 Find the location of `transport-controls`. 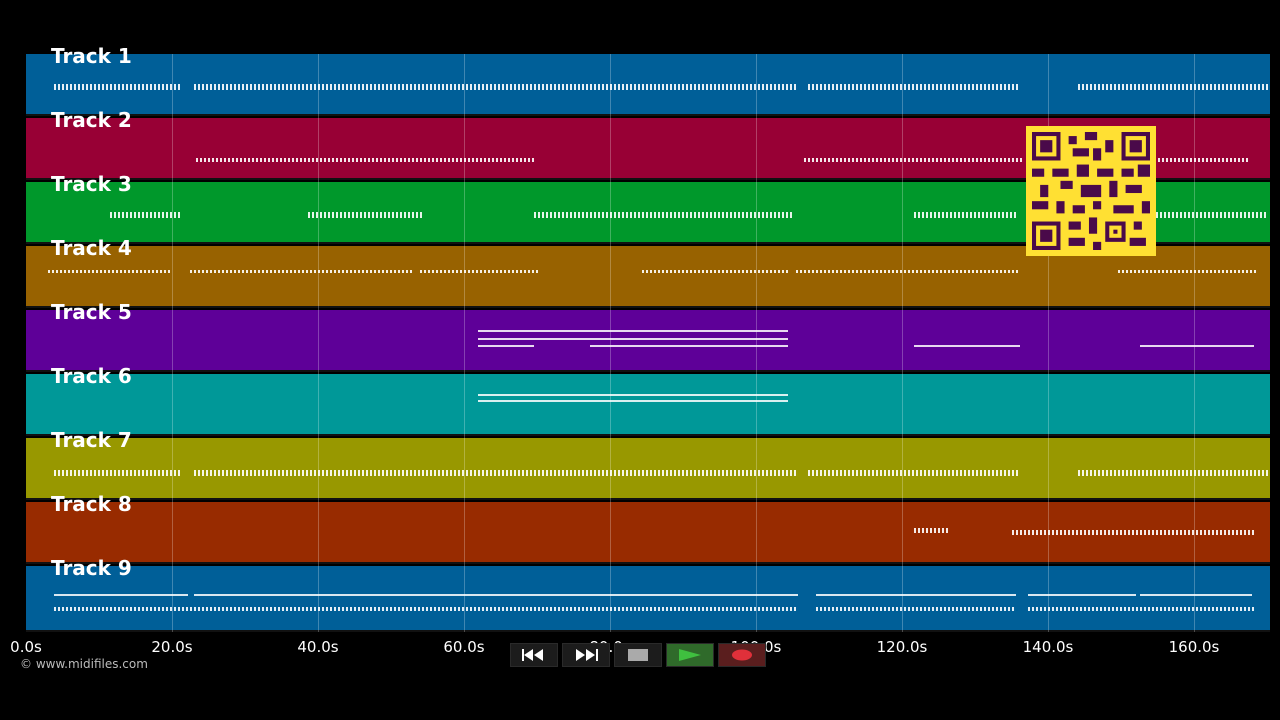

transport-controls is located at coordinates (640, 656).